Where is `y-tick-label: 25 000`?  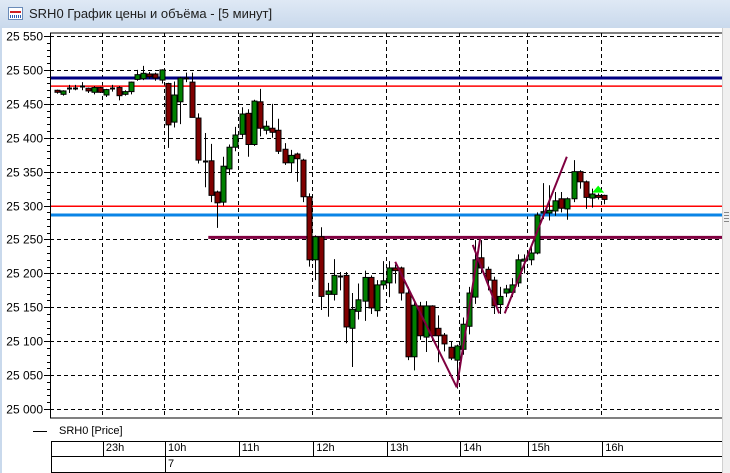 y-tick-label: 25 000 is located at coordinates (24, 410).